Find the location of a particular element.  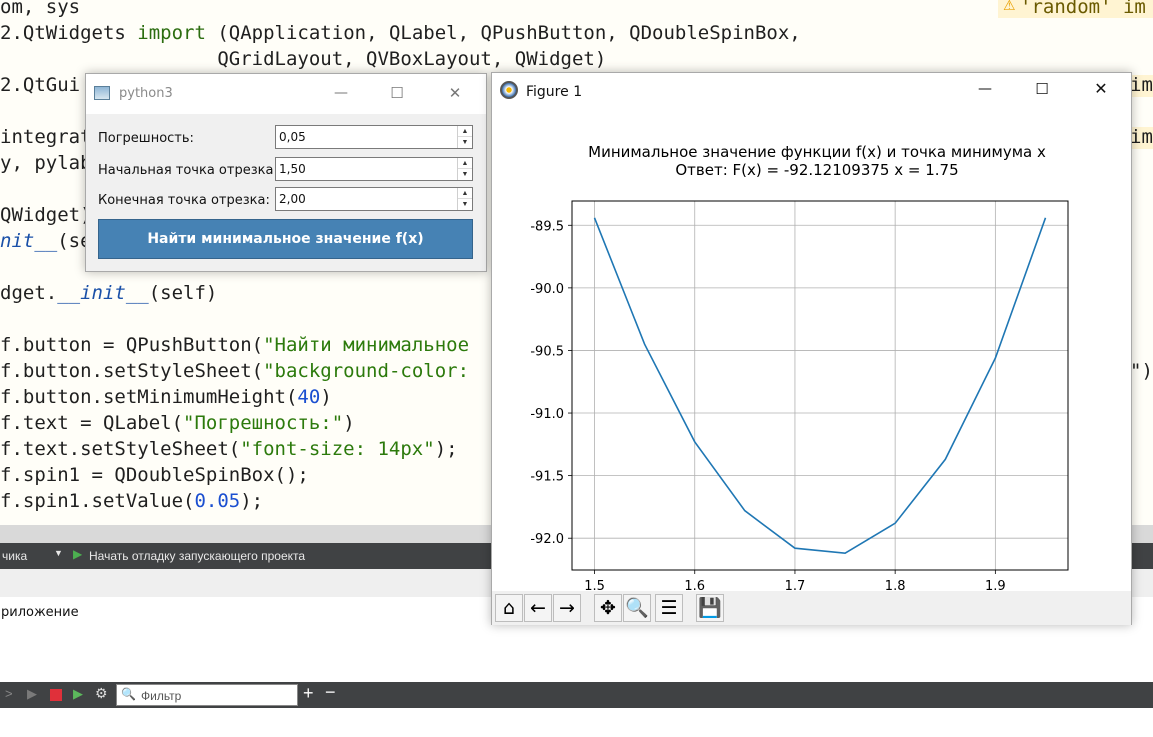

run-selector: чика is located at coordinates (15, 556).